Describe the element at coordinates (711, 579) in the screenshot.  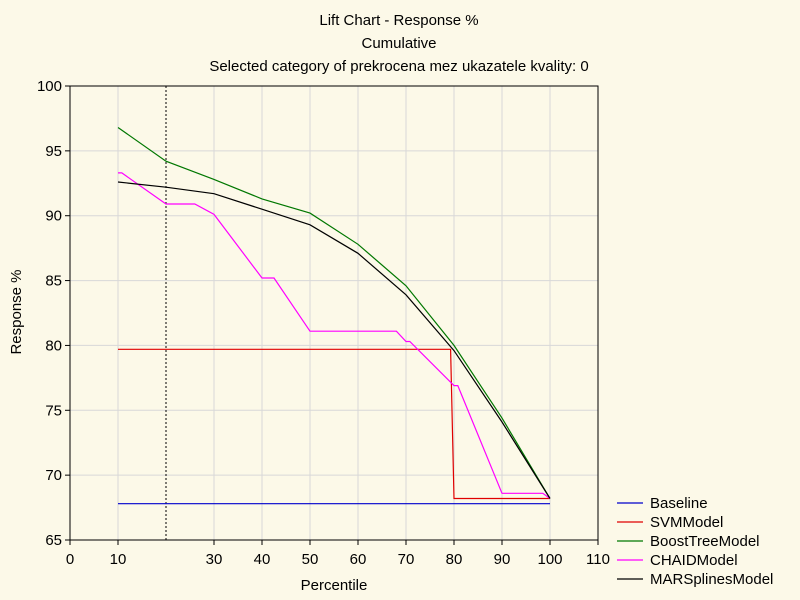
I see `legend-label-marsplinesmodel: MARSplinesModel` at that location.